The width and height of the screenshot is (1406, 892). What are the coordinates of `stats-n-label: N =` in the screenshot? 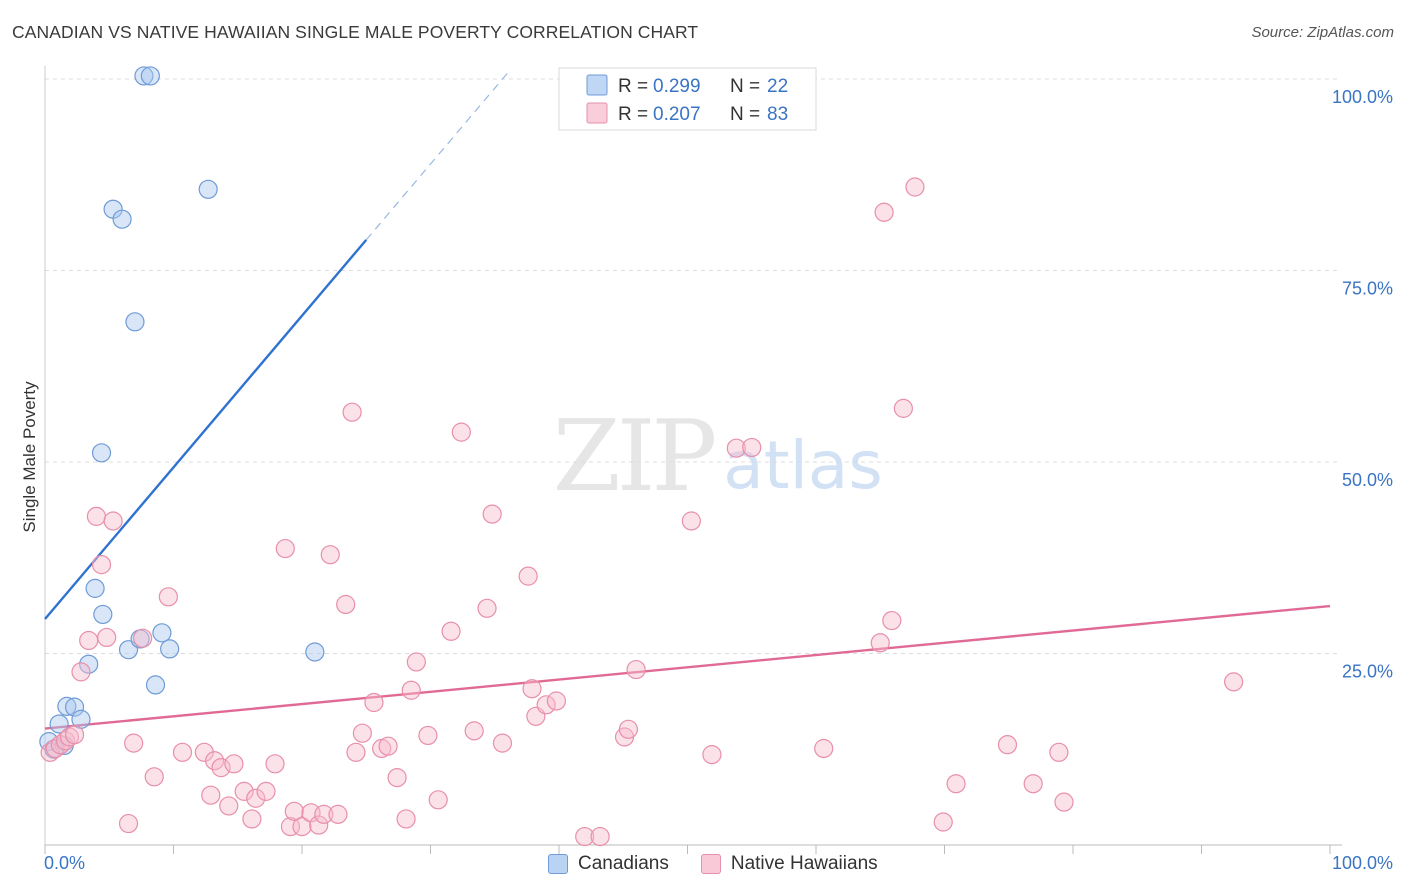 It's located at (745, 114).